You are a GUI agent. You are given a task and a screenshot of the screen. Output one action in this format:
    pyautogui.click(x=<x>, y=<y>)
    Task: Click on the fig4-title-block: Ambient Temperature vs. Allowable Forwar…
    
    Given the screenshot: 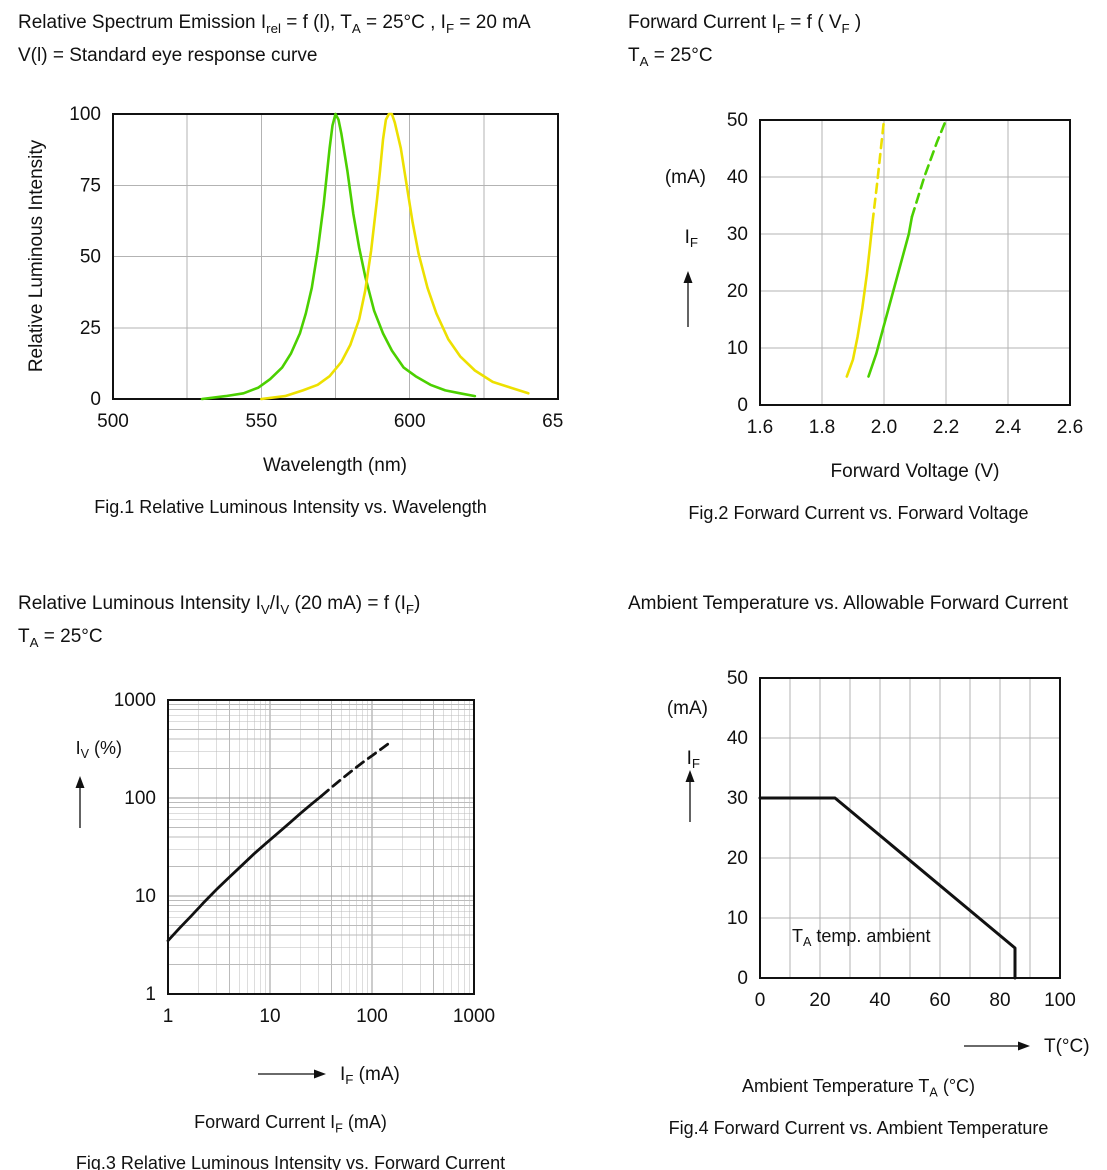 What is the action you would take?
    pyautogui.click(x=867, y=603)
    